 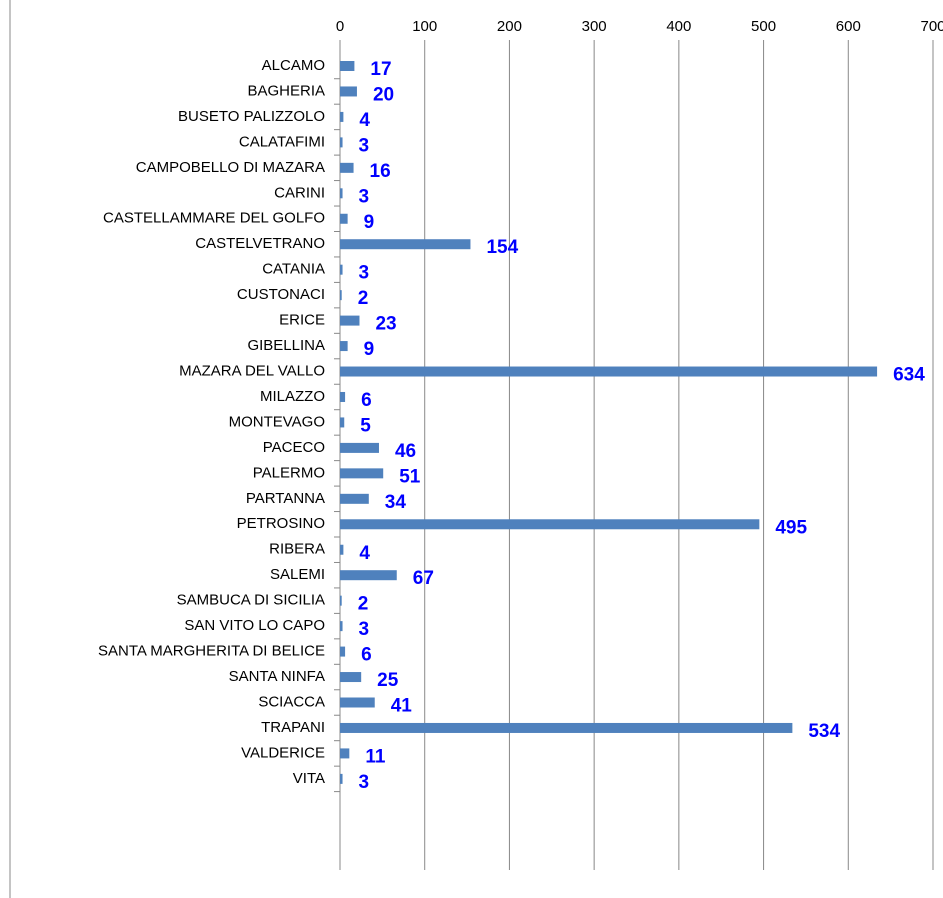 What do you see at coordinates (909, 375) in the screenshot?
I see `data-label: 634` at bounding box center [909, 375].